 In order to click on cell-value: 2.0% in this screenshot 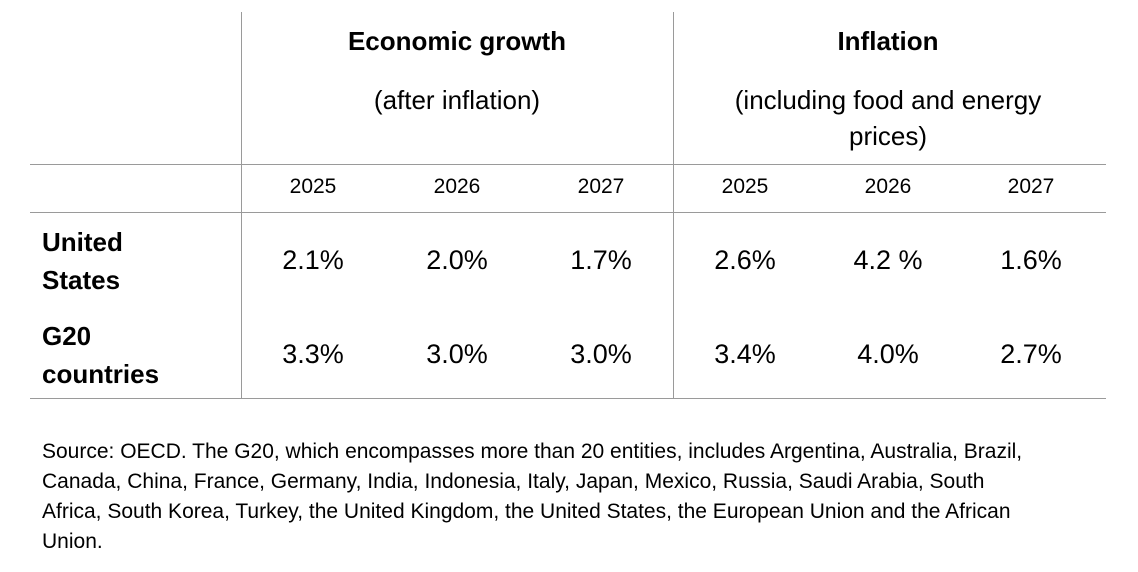, I will do `click(457, 260)`.